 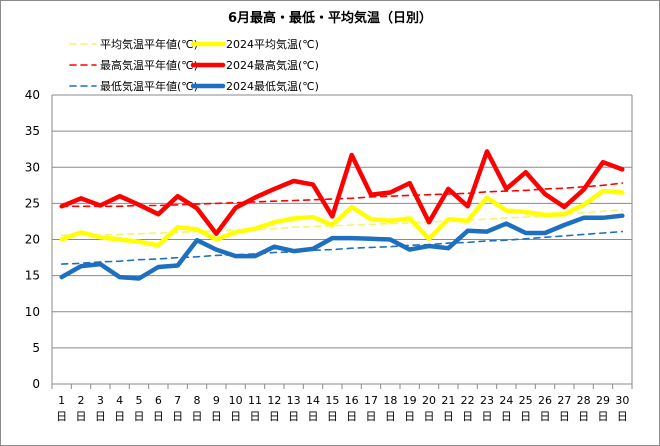 I want to click on x-tick-label: 18, so click(x=390, y=400).